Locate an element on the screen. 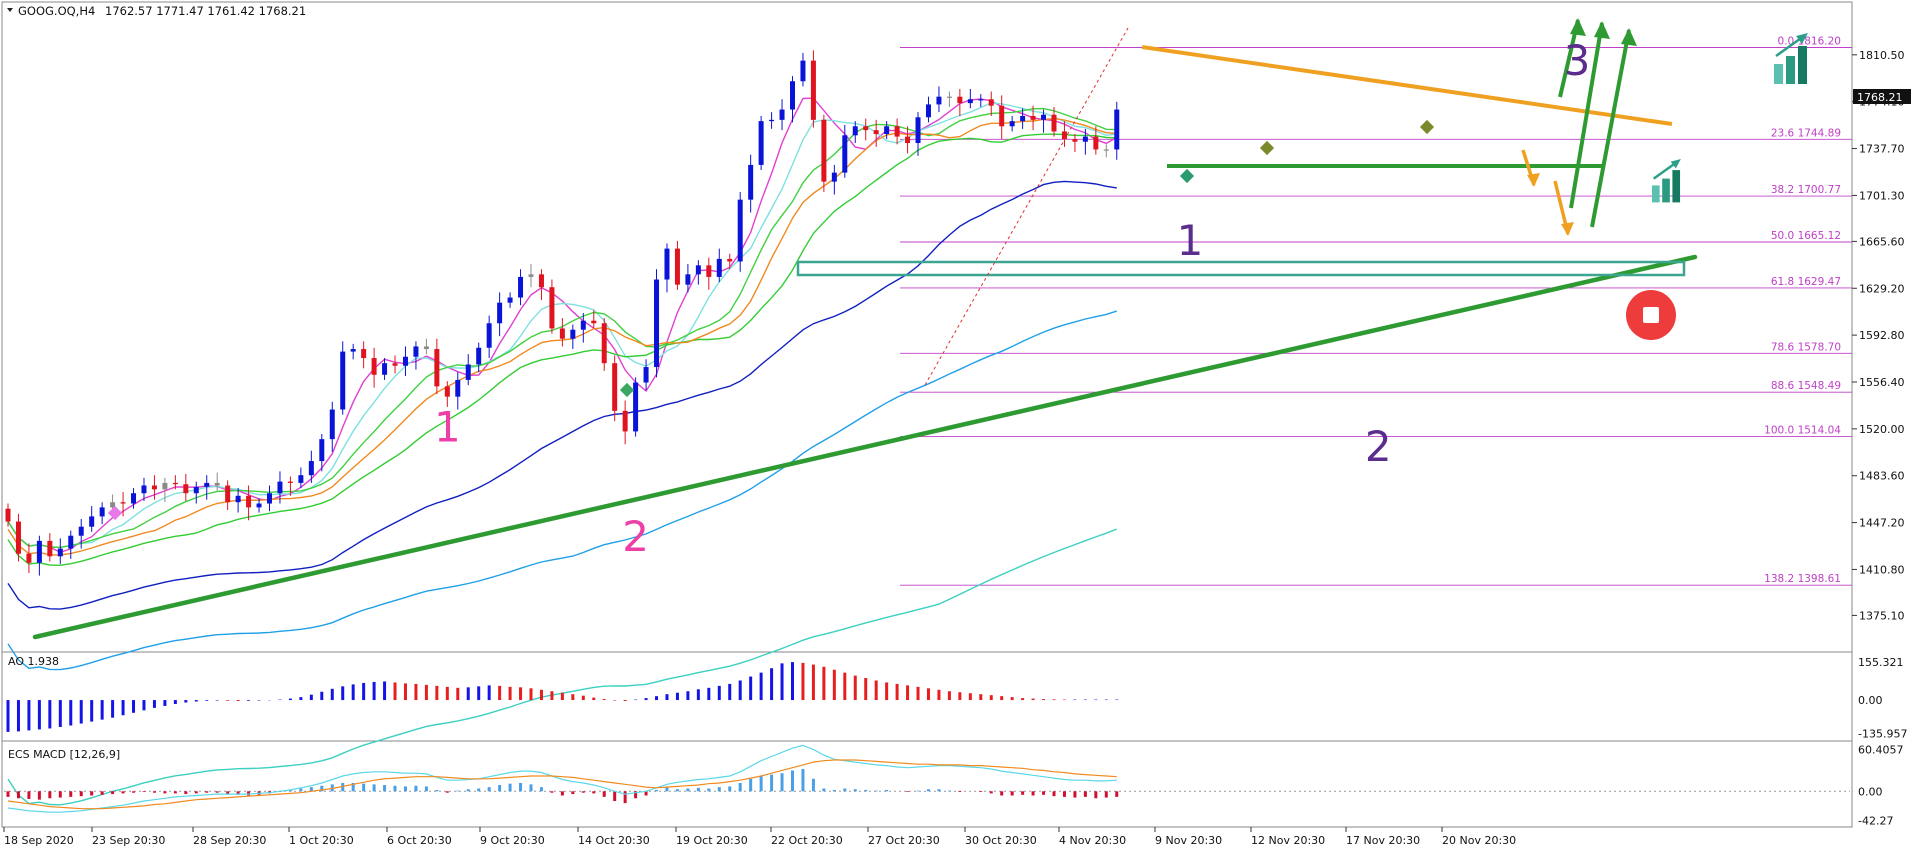  fib-level-label: 0.0 1816.20 is located at coordinates (1809, 41).